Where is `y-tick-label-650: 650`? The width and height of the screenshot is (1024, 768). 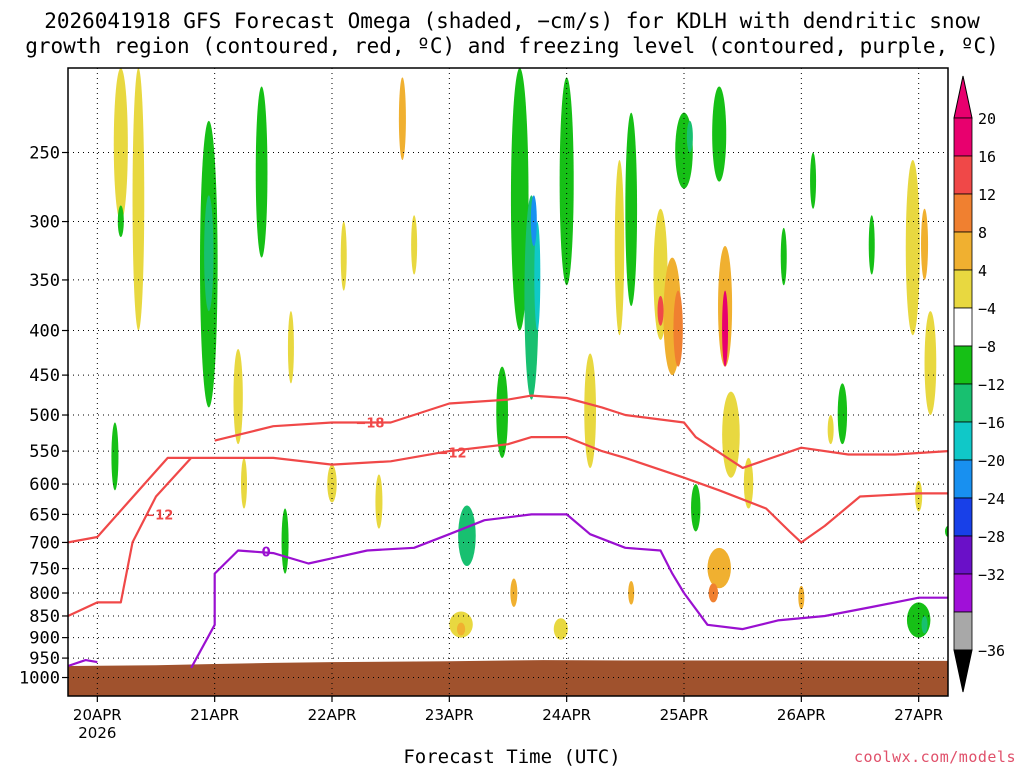
y-tick-label-650: 650 is located at coordinates (44, 515).